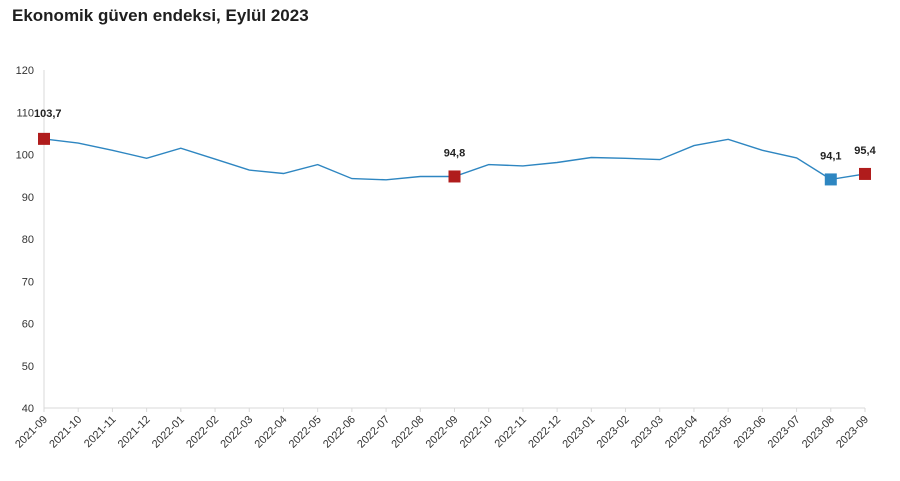 This screenshot has width=900, height=481. I want to click on y-axis-labels: 40 50 60 70 80 90 100 110 120, so click(25, 240).